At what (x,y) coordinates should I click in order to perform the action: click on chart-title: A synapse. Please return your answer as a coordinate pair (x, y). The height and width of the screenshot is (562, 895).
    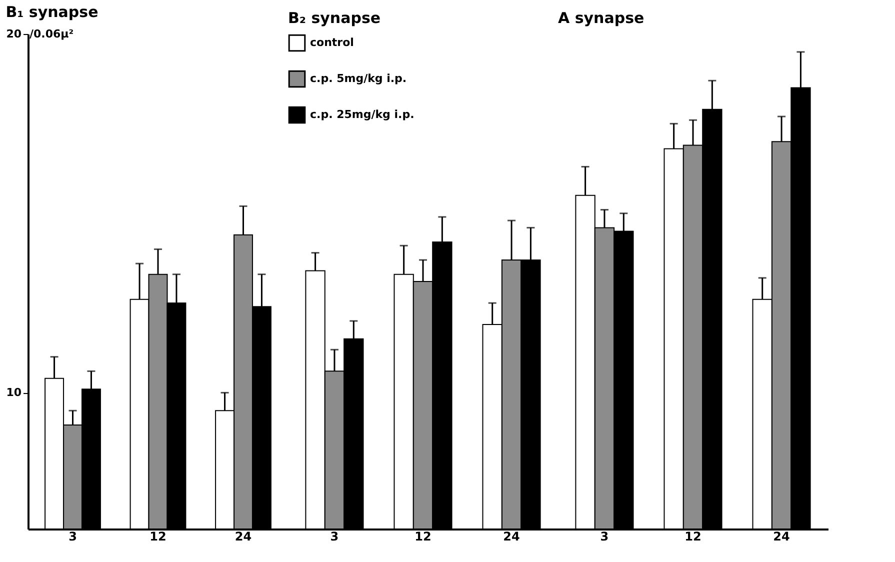
    Looking at the image, I should click on (601, 18).